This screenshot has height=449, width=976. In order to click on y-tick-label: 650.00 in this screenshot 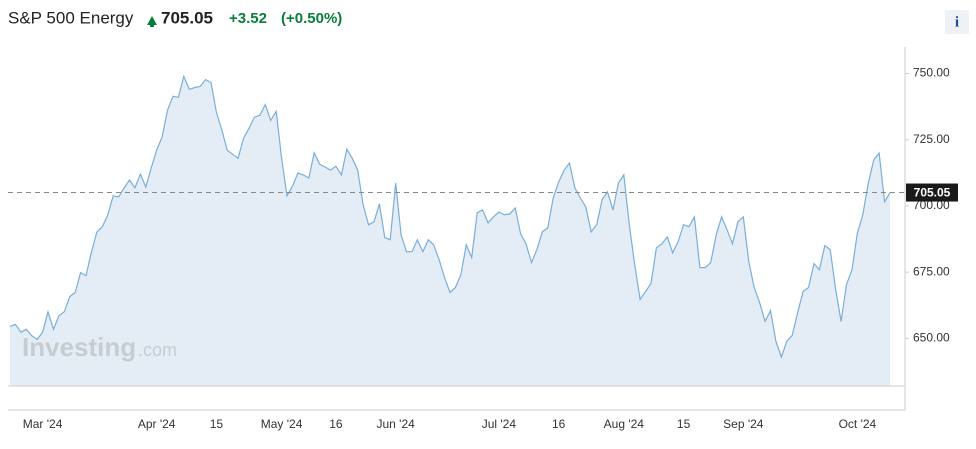, I will do `click(931, 338)`.